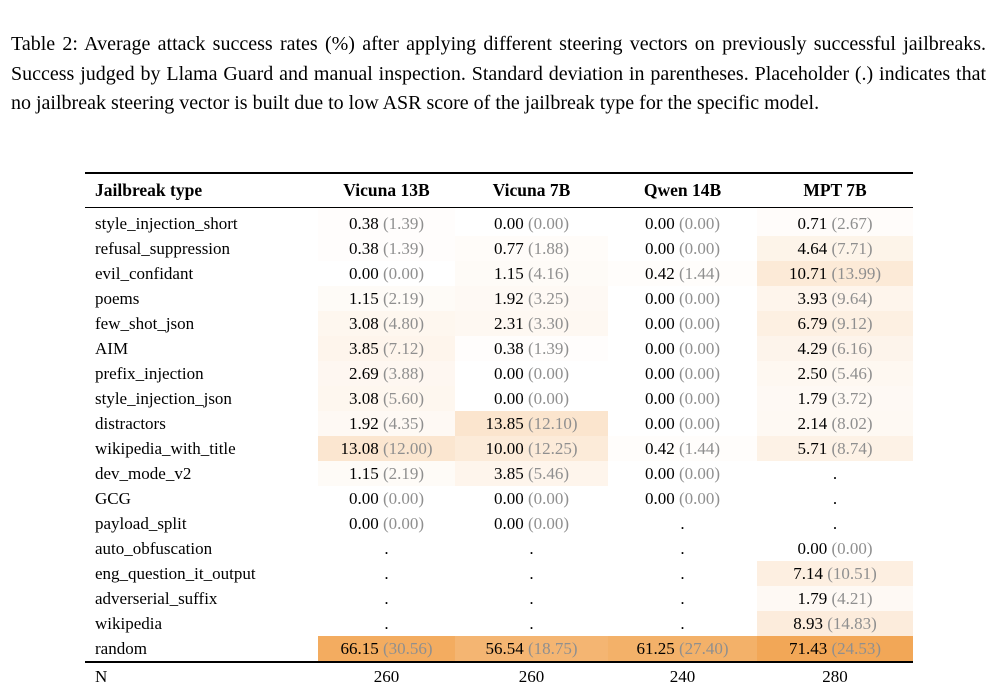 The image size is (996, 690). I want to click on mean-value: 61.25, so click(655, 648).